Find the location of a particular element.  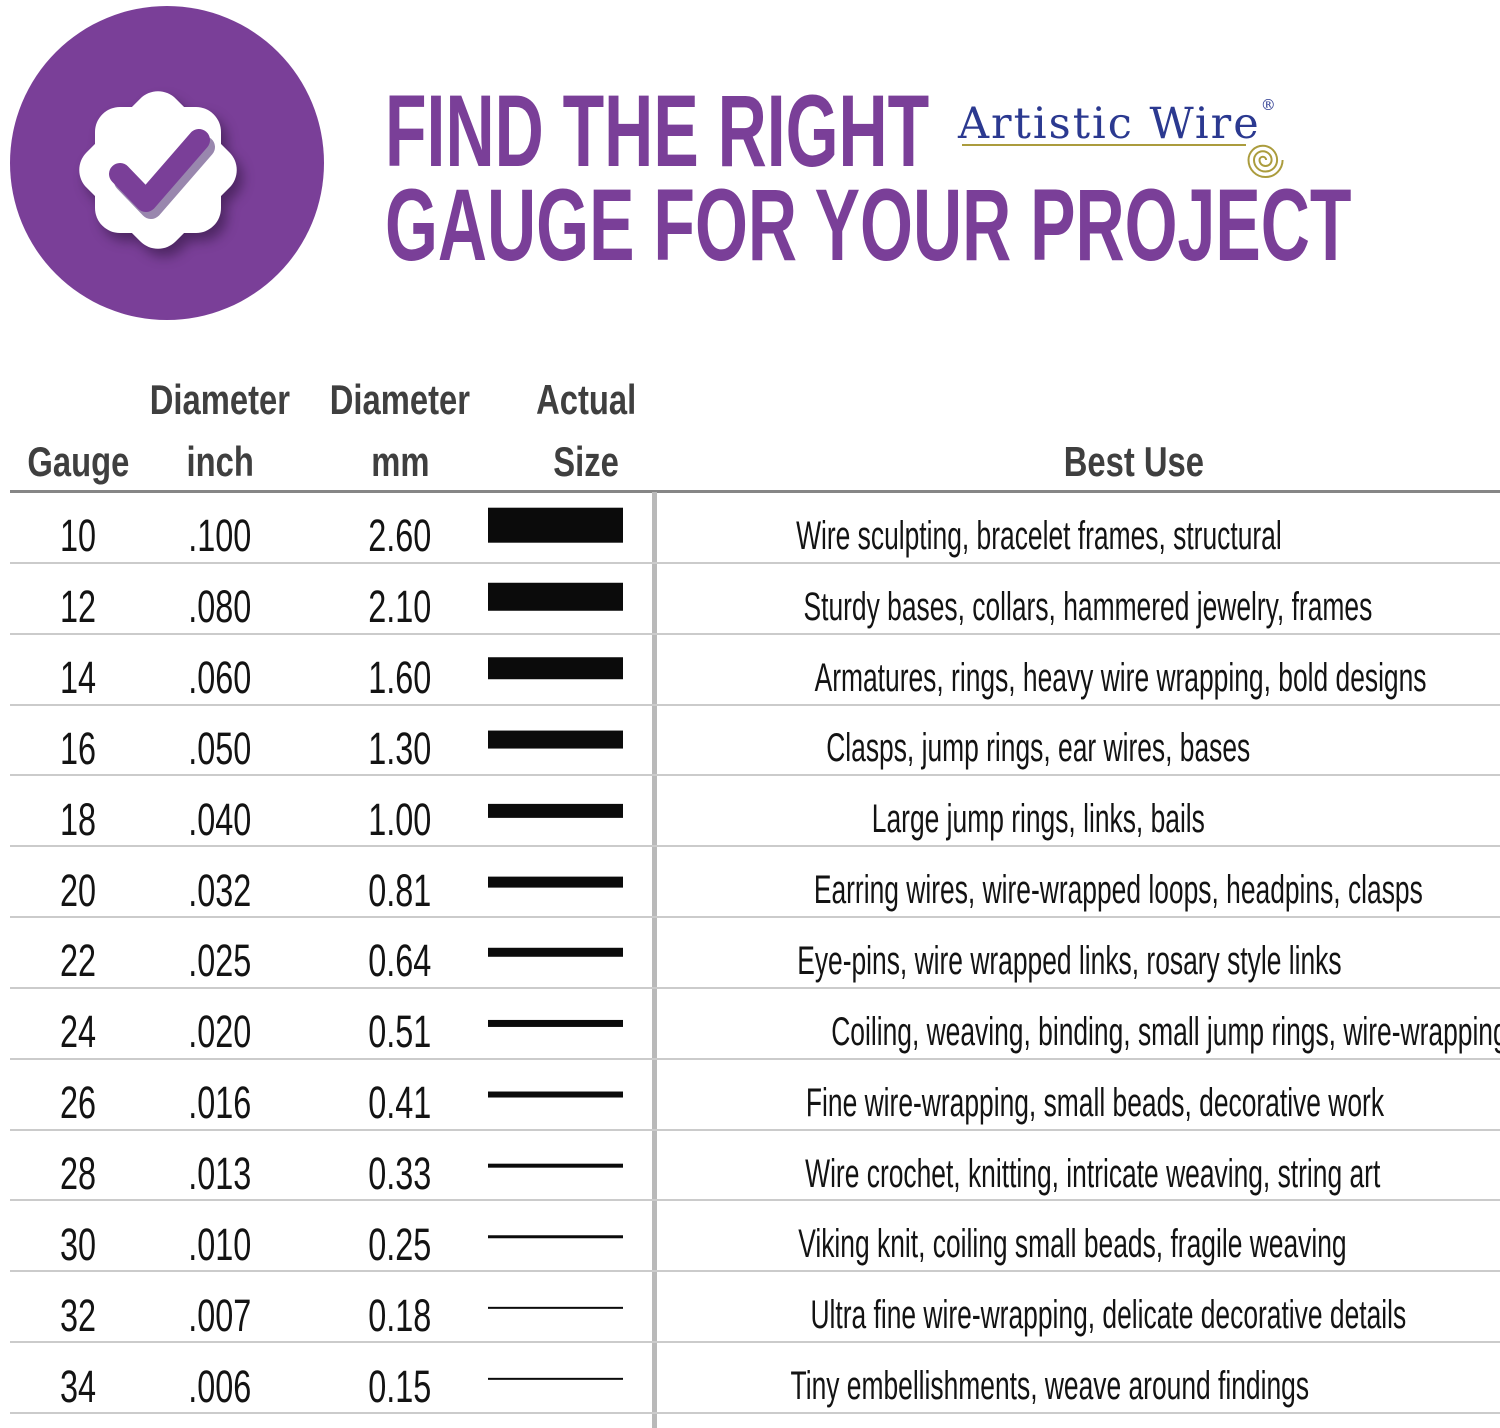

best-use-text: Clasps, jump rings, ear wires, bases is located at coordinates (1038, 748).